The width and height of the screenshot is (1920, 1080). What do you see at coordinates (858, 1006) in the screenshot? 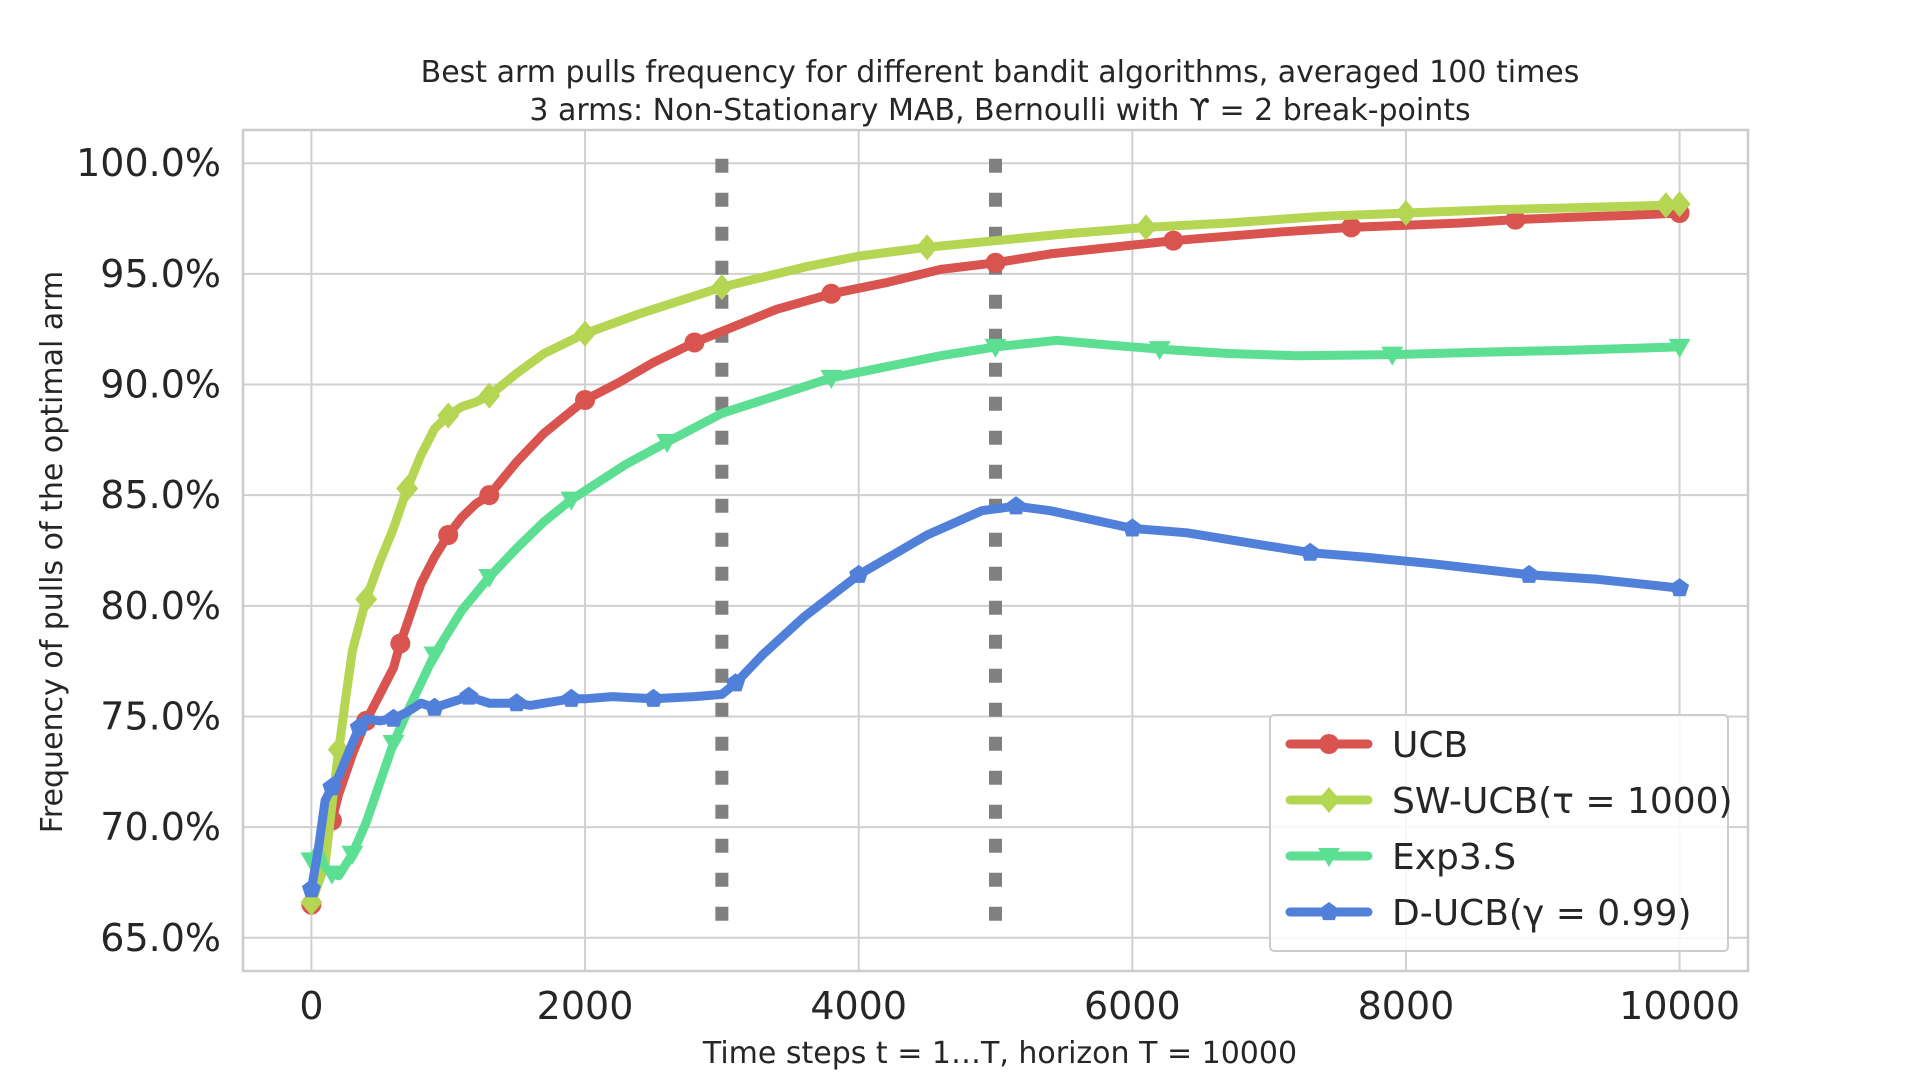
I see `x-tick-label: 4000` at bounding box center [858, 1006].